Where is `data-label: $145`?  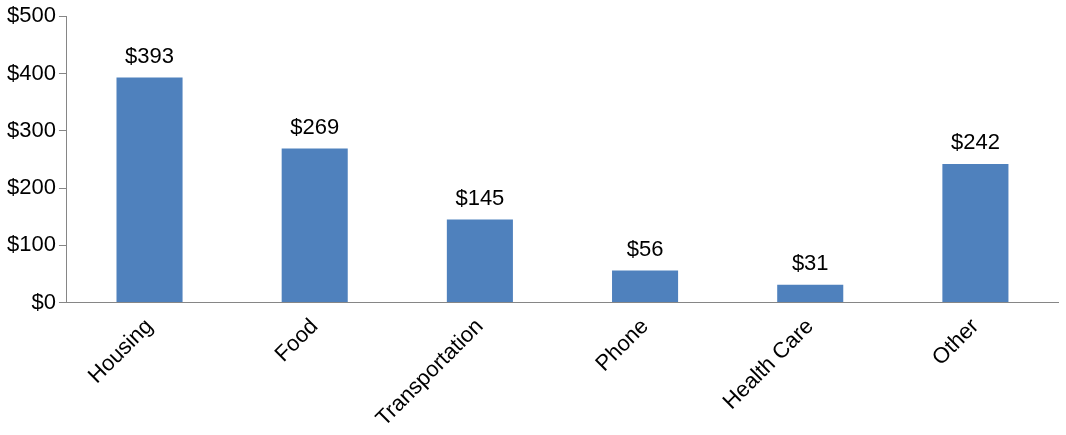
data-label: $145 is located at coordinates (480, 197).